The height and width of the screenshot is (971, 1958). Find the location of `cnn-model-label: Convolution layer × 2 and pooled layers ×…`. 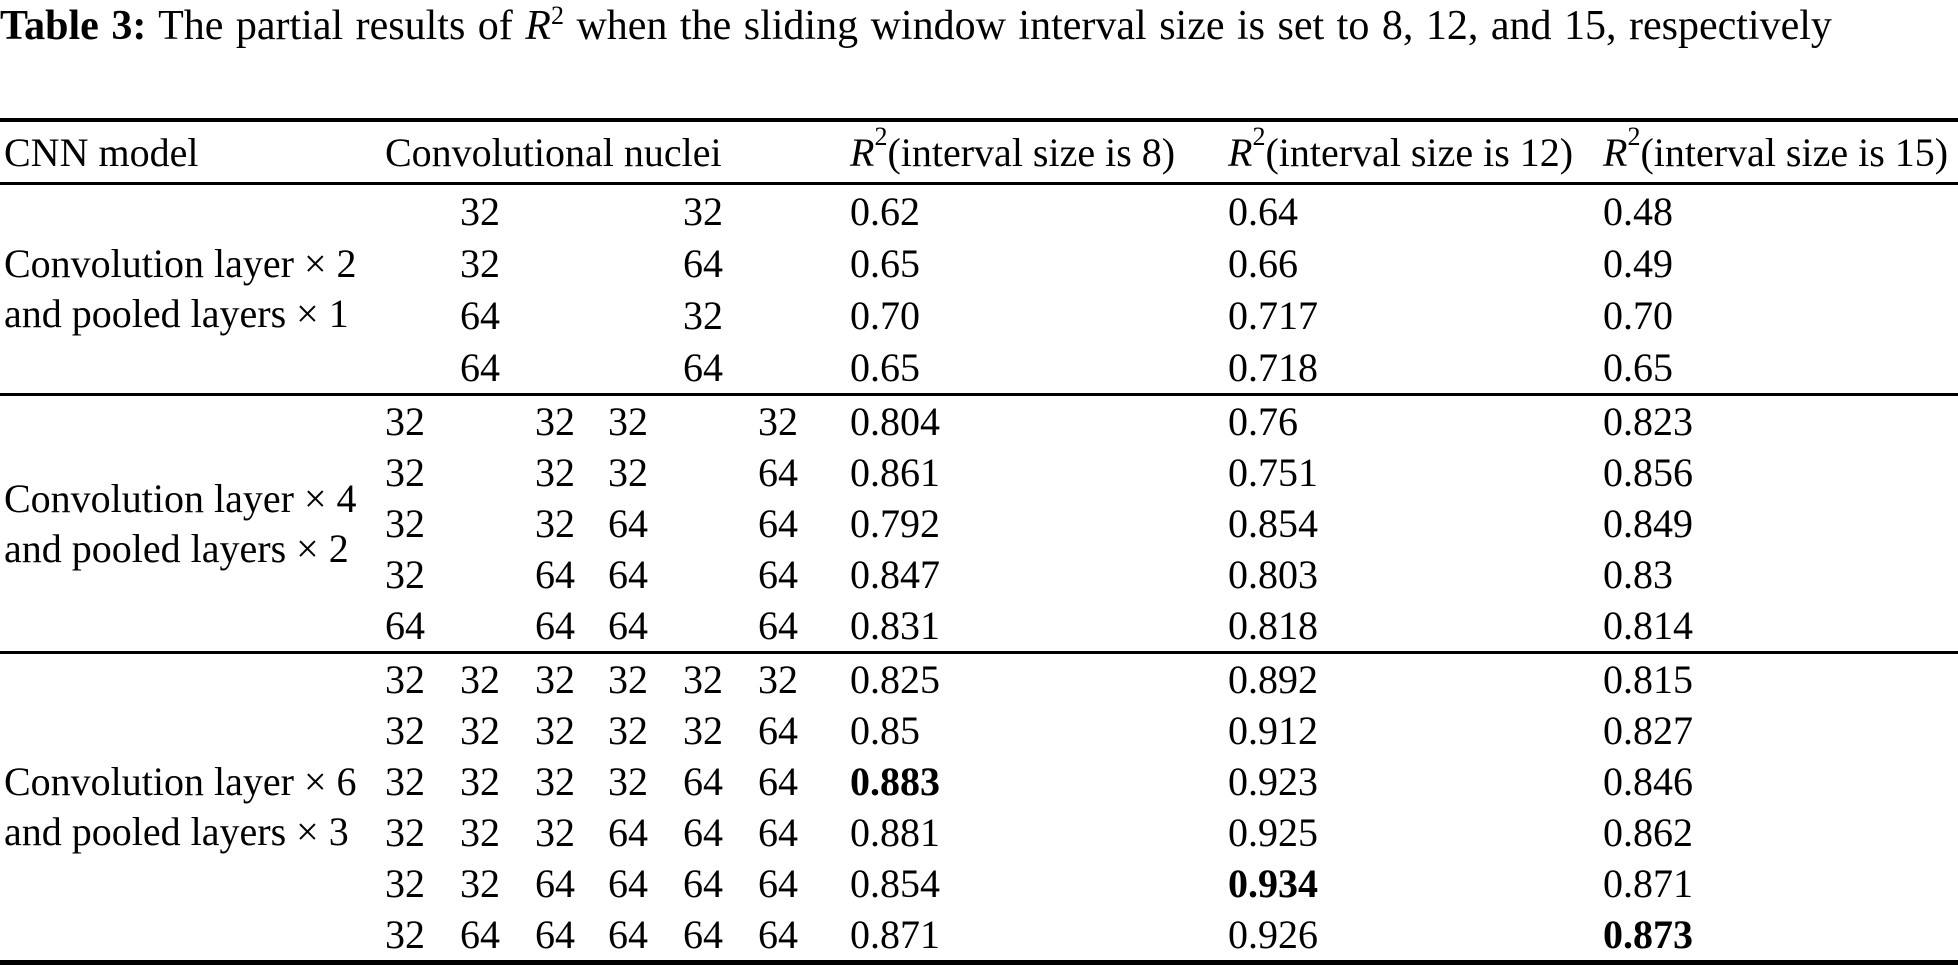

cnn-model-label: Convolution layer × 2 and pooled layers ×… is located at coordinates (192, 289).